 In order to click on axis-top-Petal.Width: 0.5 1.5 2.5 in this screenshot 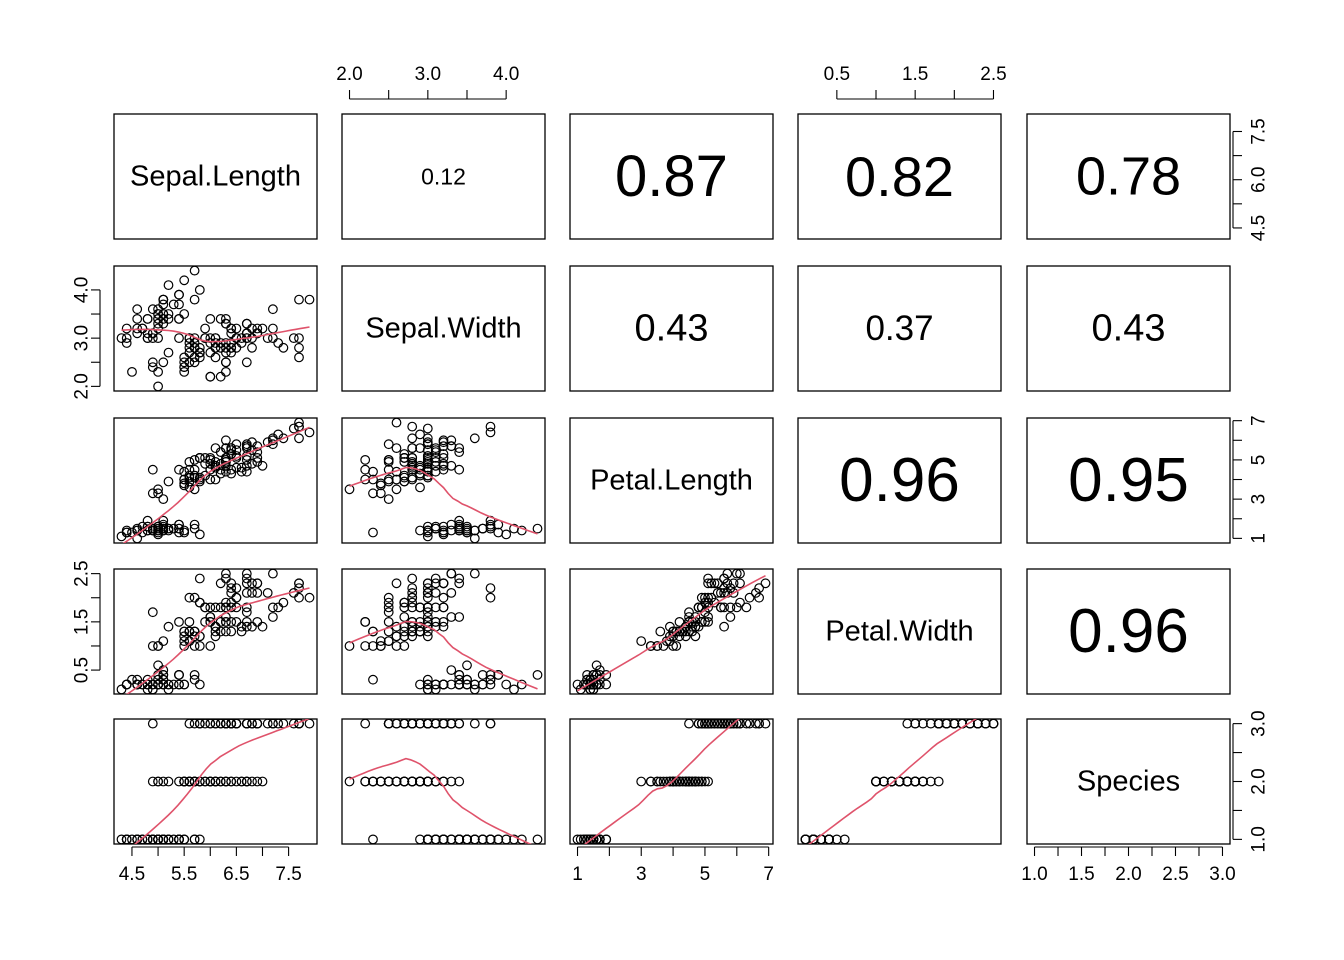, I will do `click(915, 82)`.